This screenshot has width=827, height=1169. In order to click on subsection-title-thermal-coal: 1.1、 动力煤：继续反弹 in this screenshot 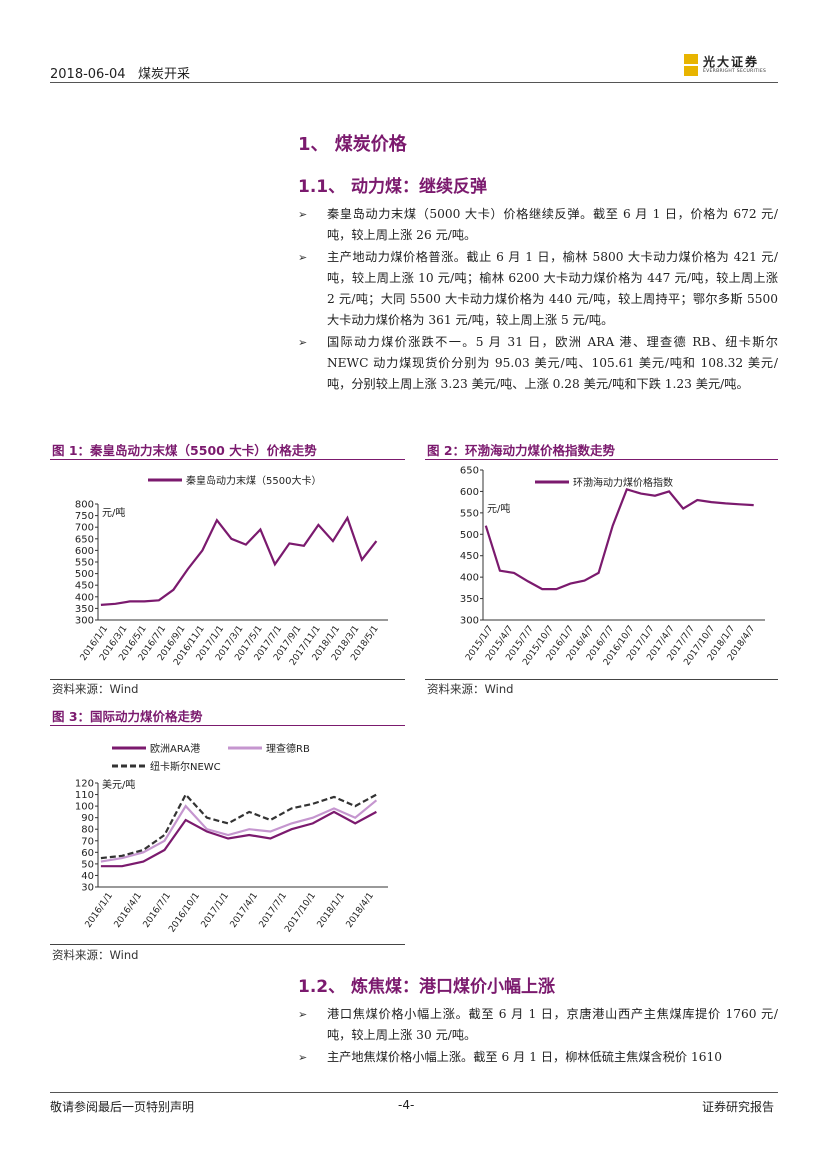, I will do `click(393, 187)`.